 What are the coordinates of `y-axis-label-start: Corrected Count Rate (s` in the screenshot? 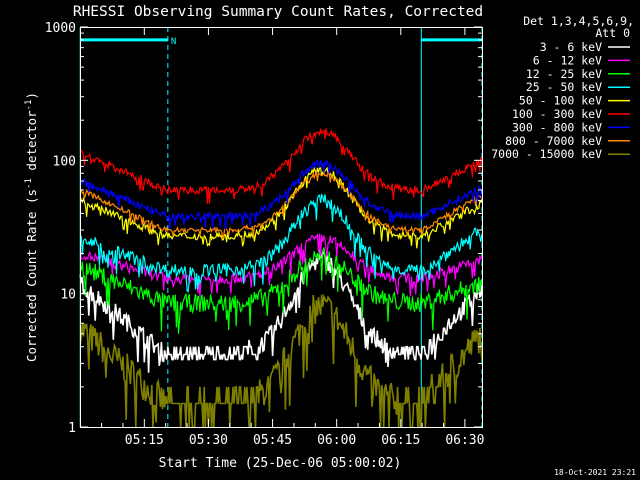 It's located at (31, 275).